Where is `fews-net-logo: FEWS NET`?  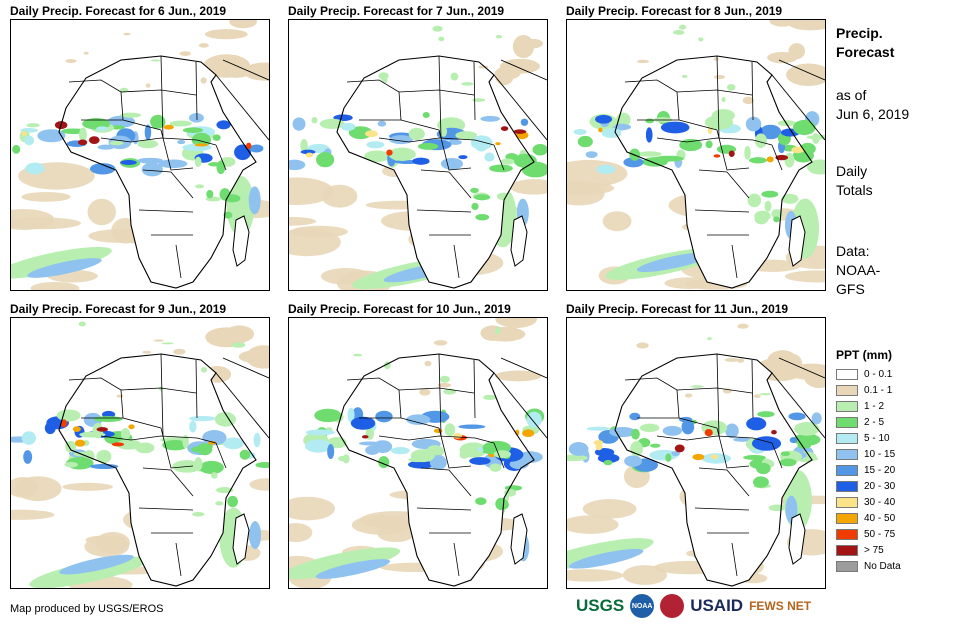
fews-net-logo: FEWS NET is located at coordinates (780, 606).